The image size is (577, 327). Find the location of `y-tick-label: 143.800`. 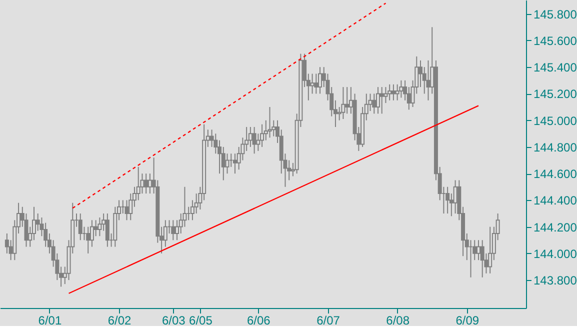

y-tick-label: 143.800 is located at coordinates (555, 281).